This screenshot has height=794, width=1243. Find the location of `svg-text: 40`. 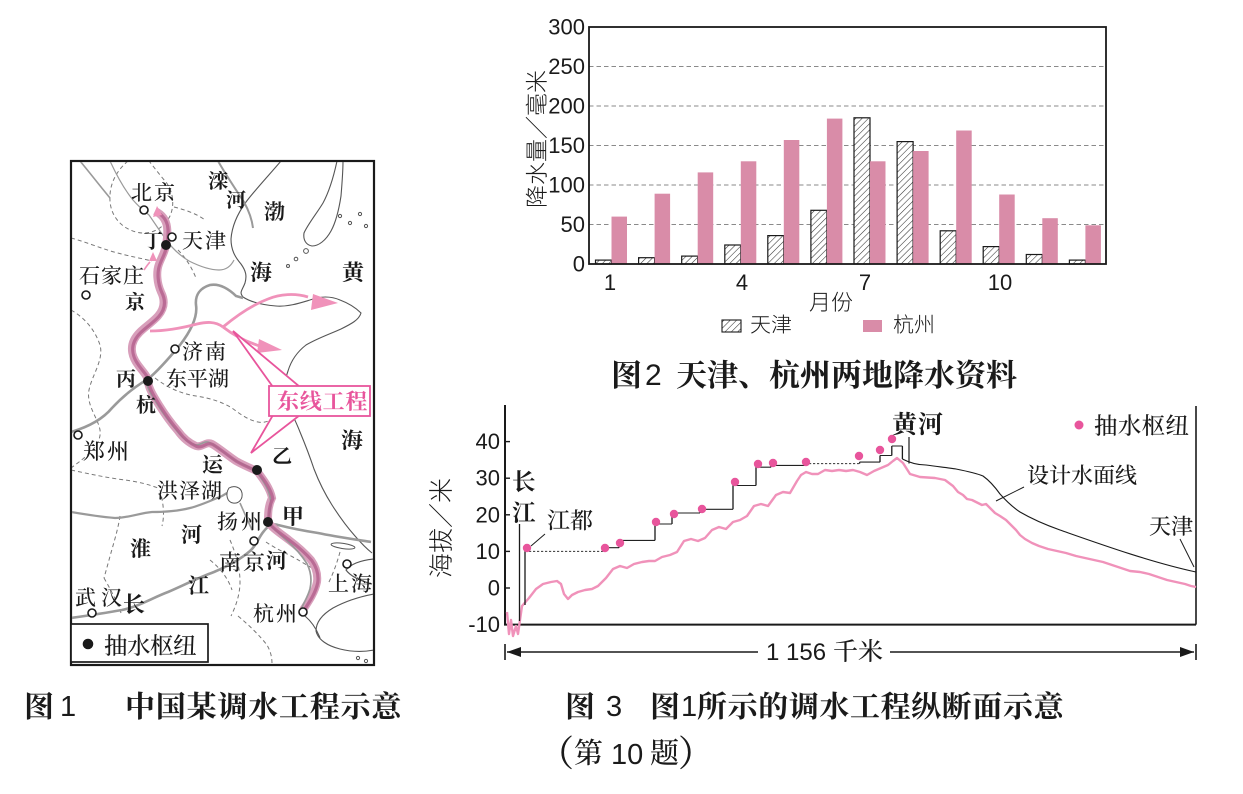

svg-text: 40 is located at coordinates (488, 441).